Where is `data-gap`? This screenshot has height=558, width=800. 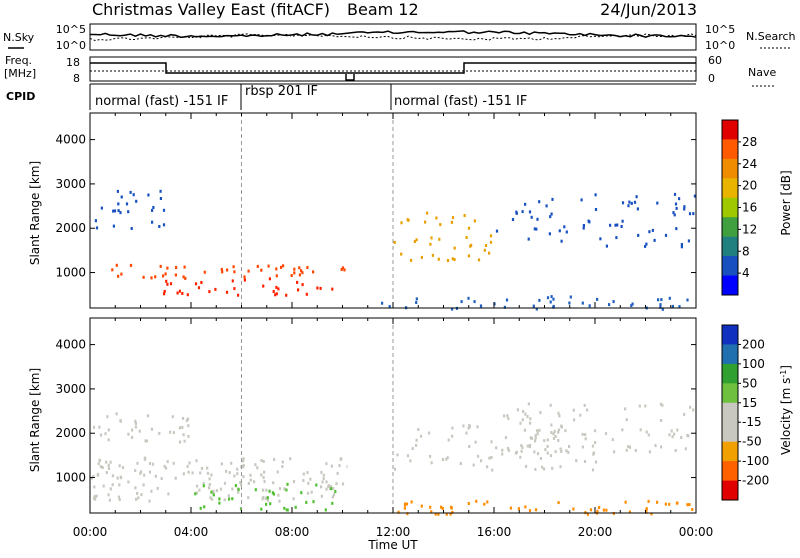
data-gap is located at coordinates (350, 210).